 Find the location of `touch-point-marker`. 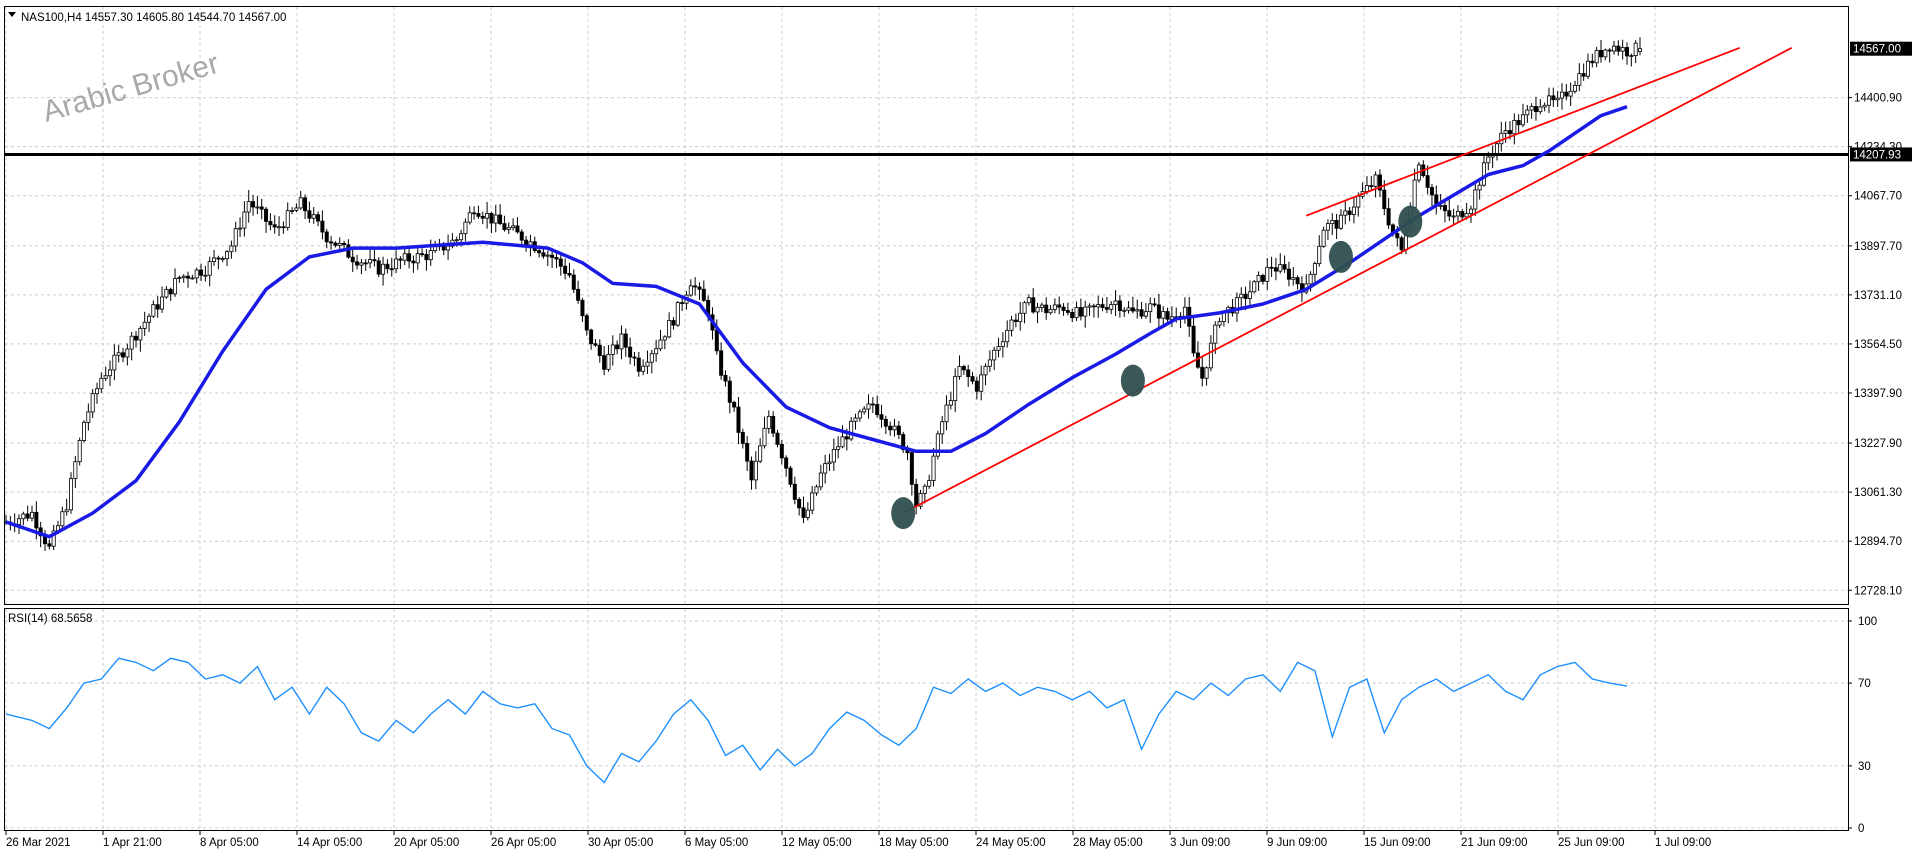

touch-point-marker is located at coordinates (1132, 380).